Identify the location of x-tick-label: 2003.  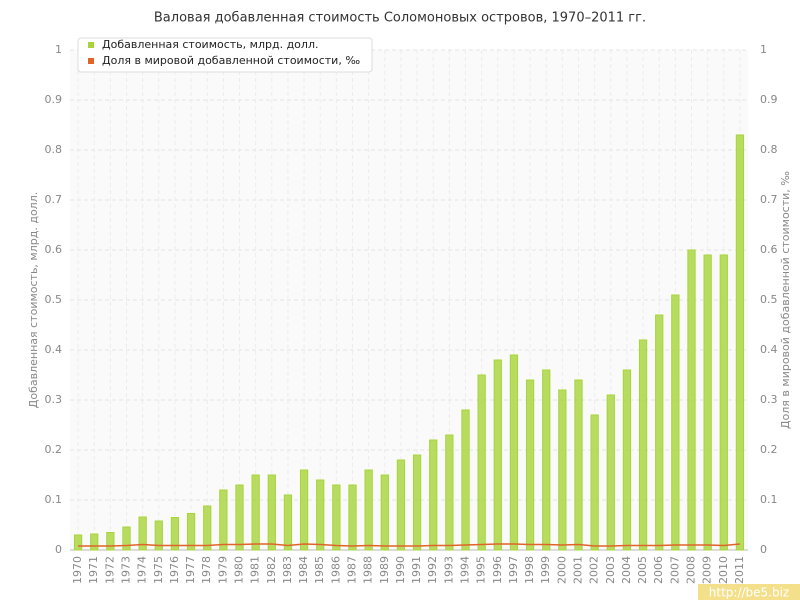
(610, 570).